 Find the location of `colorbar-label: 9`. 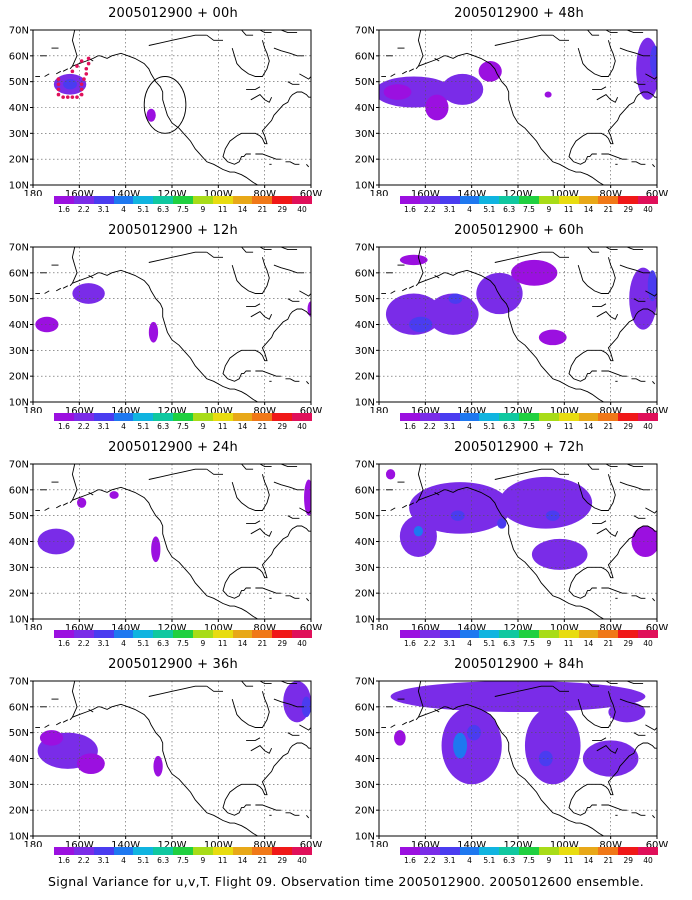

colorbar-label: 9 is located at coordinates (203, 860).